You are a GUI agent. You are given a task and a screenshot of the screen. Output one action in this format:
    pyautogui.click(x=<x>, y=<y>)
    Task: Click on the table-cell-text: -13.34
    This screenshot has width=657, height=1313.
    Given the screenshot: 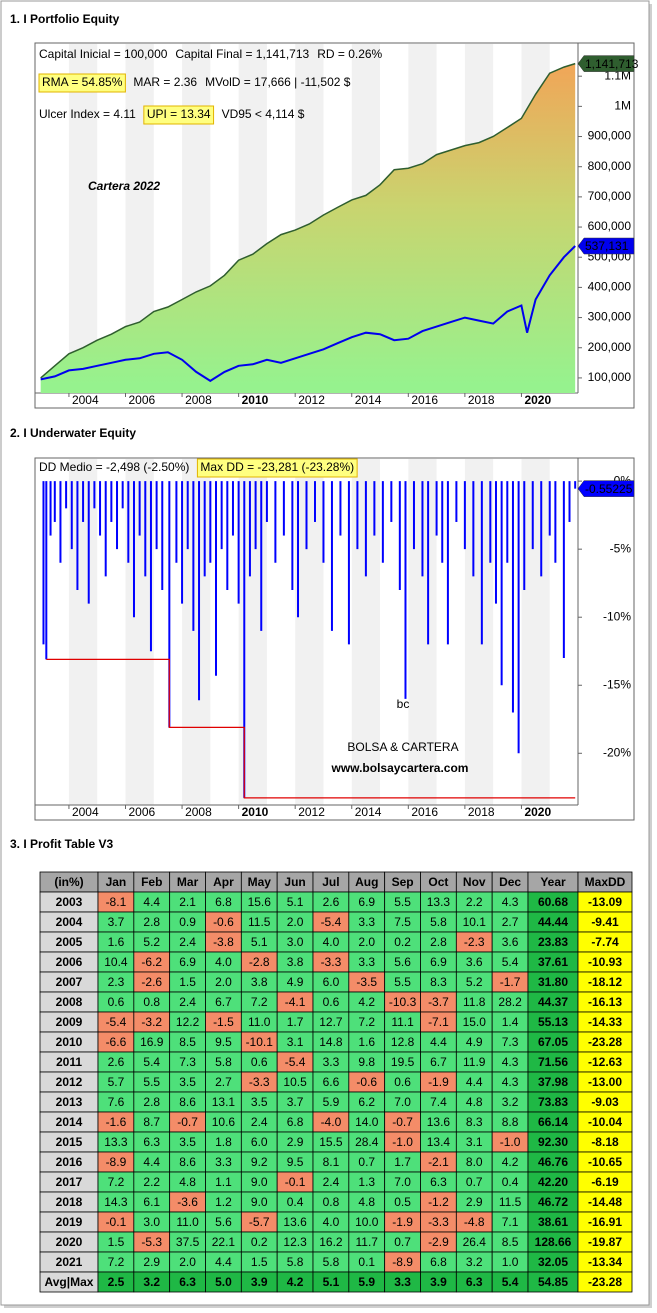 What is the action you would take?
    pyautogui.click(x=605, y=1262)
    